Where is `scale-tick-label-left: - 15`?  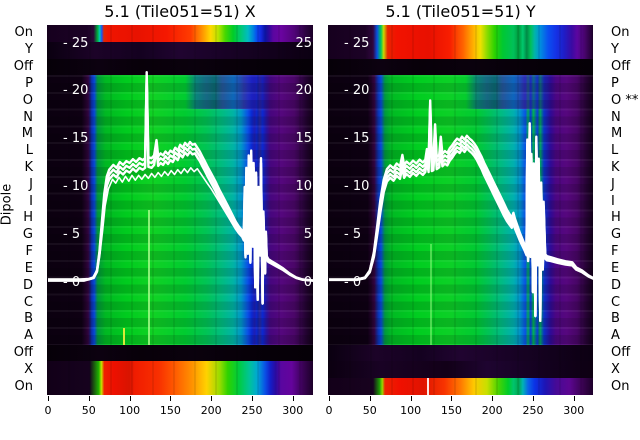
scale-tick-label-left: - 15 is located at coordinates (357, 139).